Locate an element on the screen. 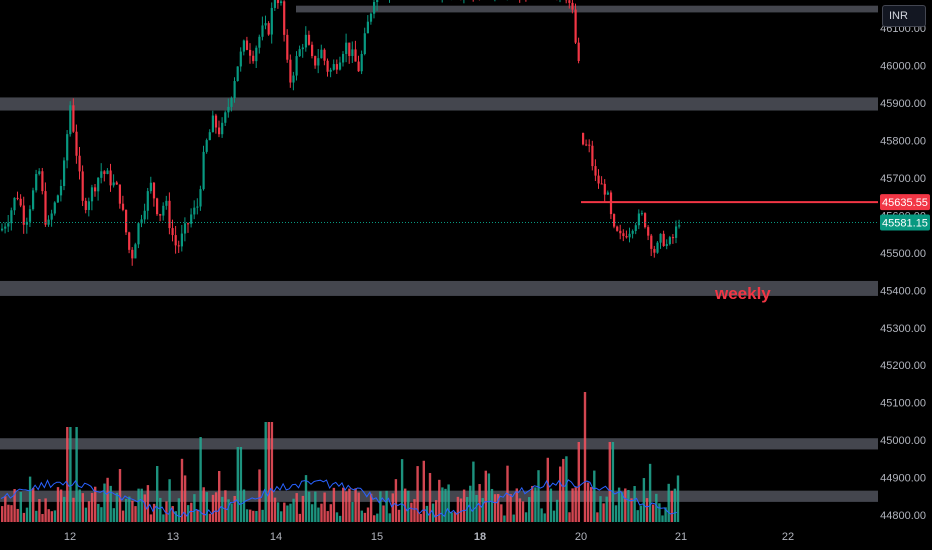 The height and width of the screenshot is (550, 932). price-tick-label: 45100.00 is located at coordinates (903, 404).